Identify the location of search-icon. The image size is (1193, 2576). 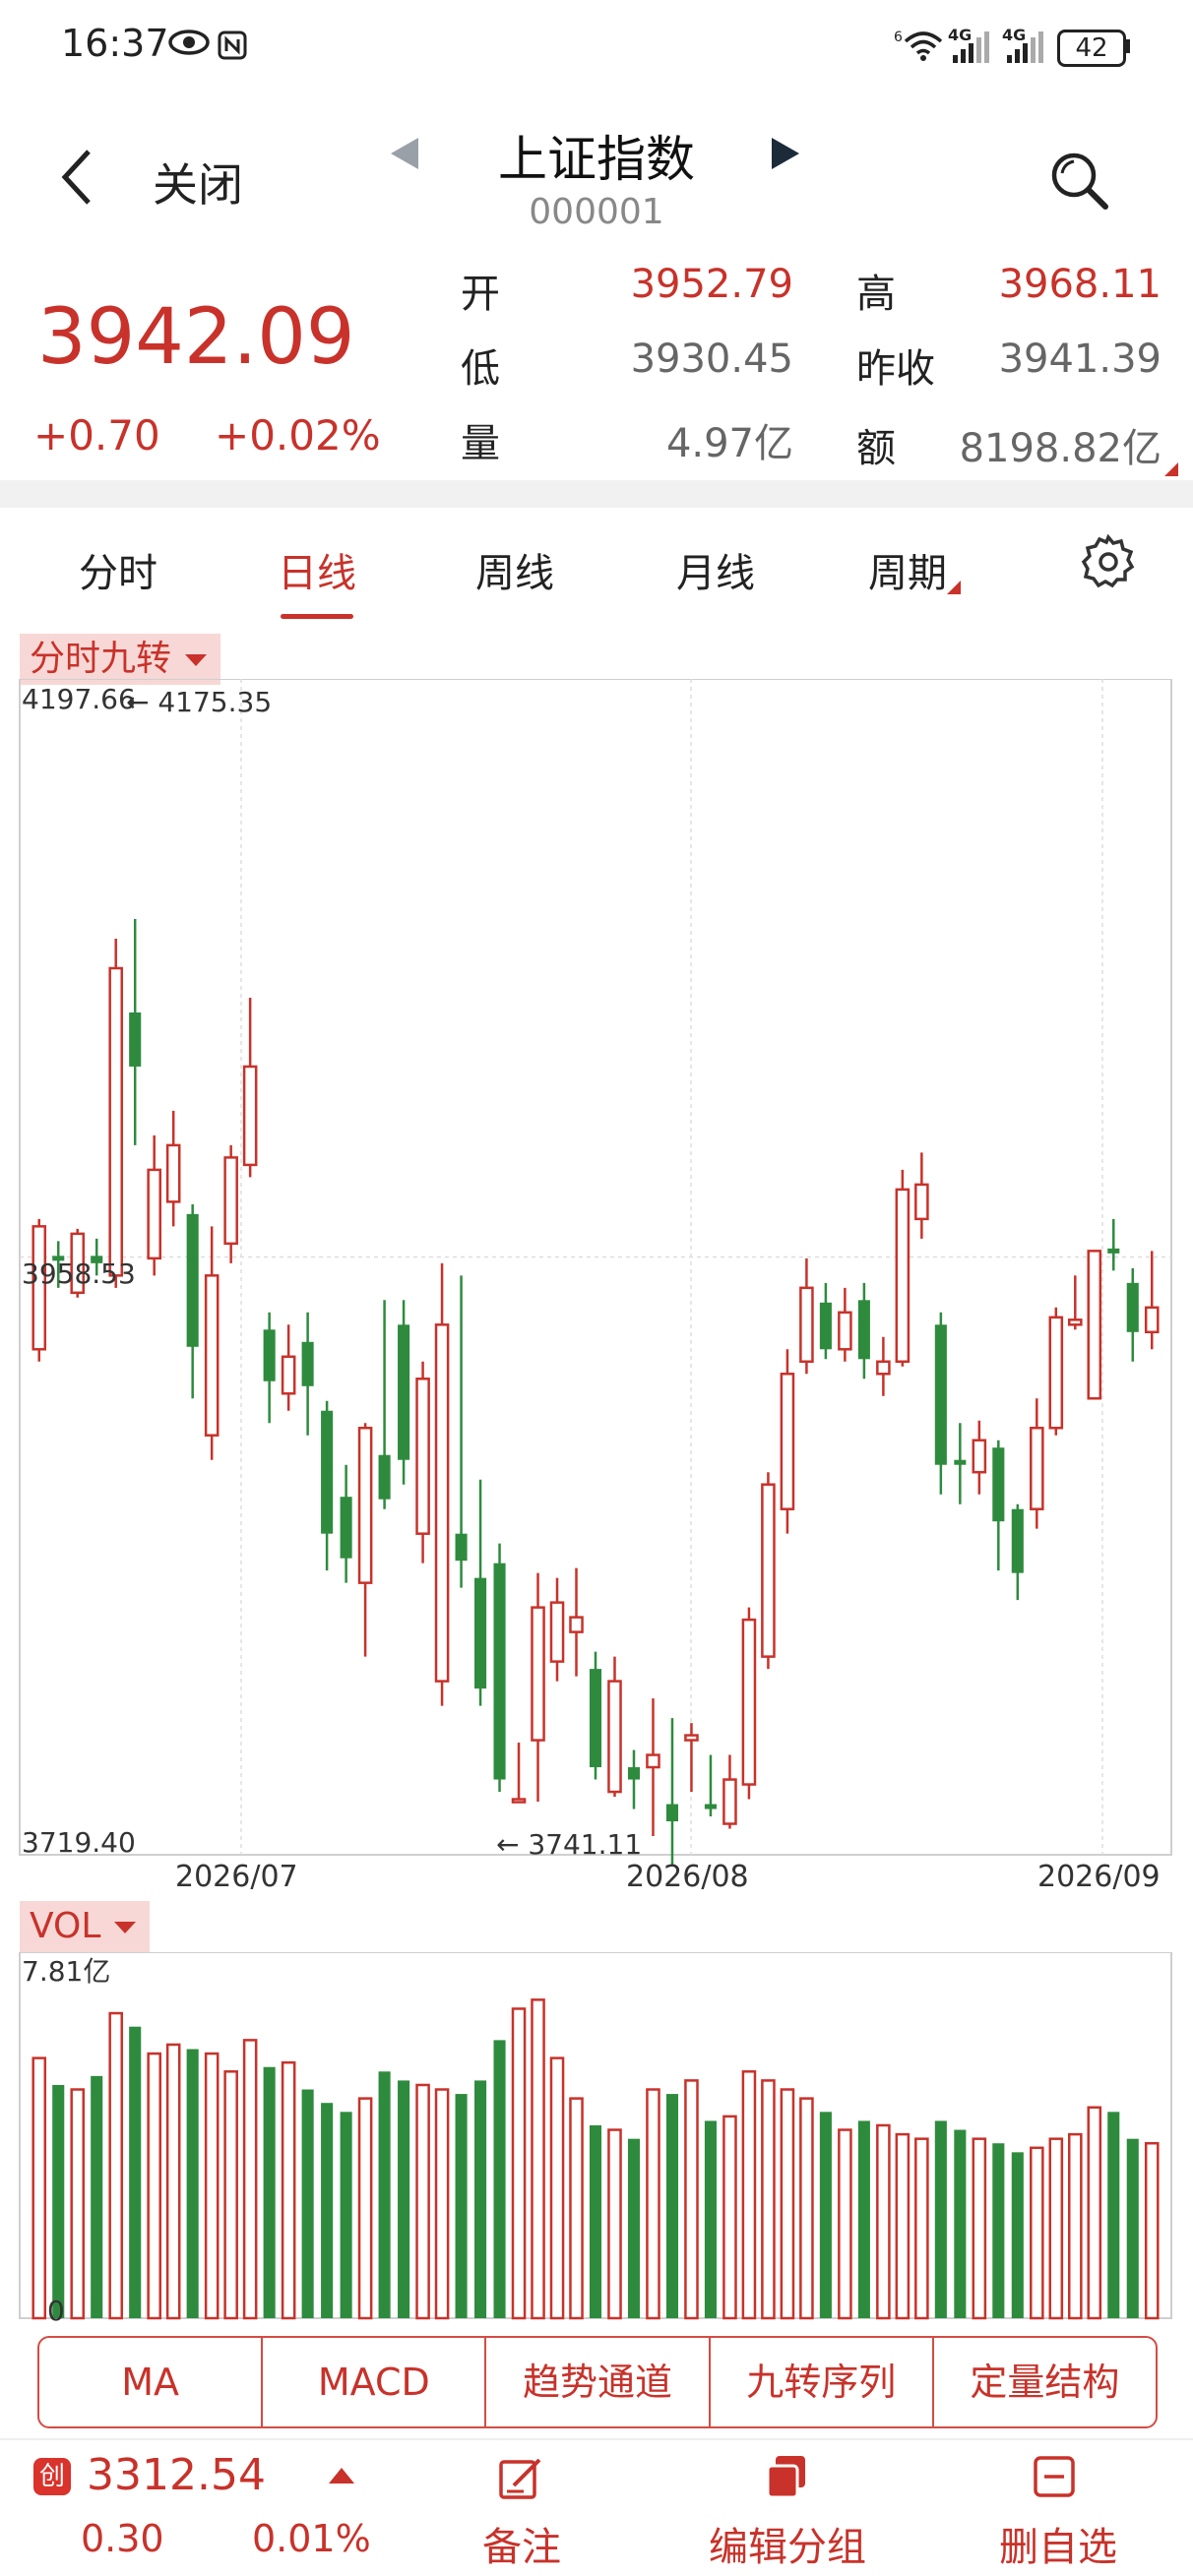
(1078, 182).